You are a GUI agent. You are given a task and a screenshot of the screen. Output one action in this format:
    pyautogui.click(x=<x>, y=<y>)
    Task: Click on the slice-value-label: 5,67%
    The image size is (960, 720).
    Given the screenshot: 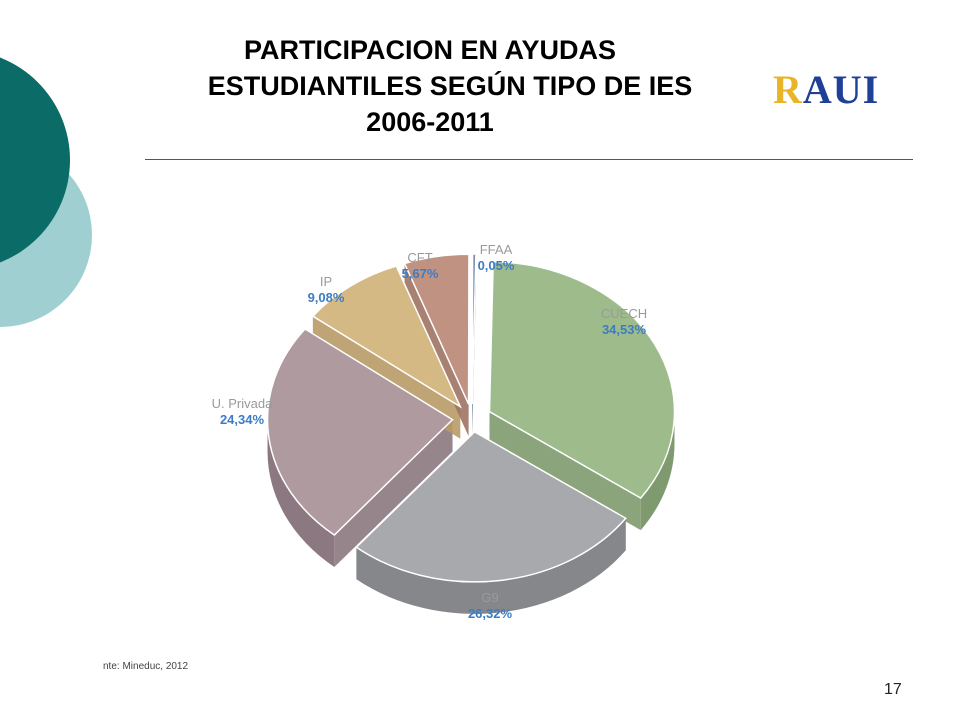 What is the action you would take?
    pyautogui.click(x=420, y=273)
    